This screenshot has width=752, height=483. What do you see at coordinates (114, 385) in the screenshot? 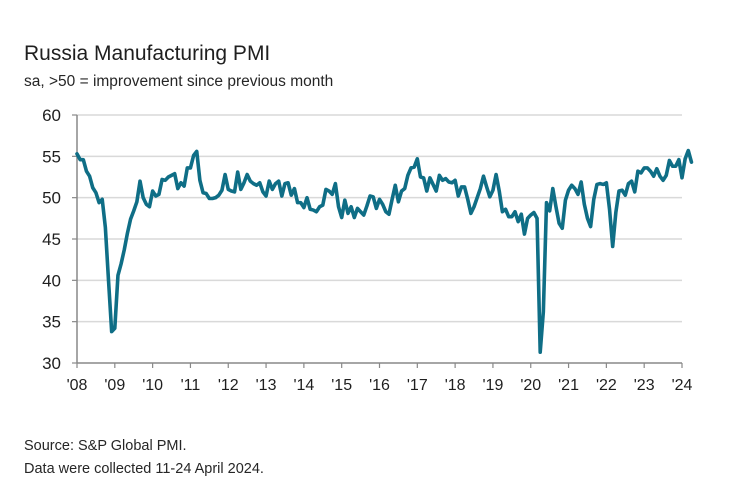
I see `x-tick-label: '09` at bounding box center [114, 385].